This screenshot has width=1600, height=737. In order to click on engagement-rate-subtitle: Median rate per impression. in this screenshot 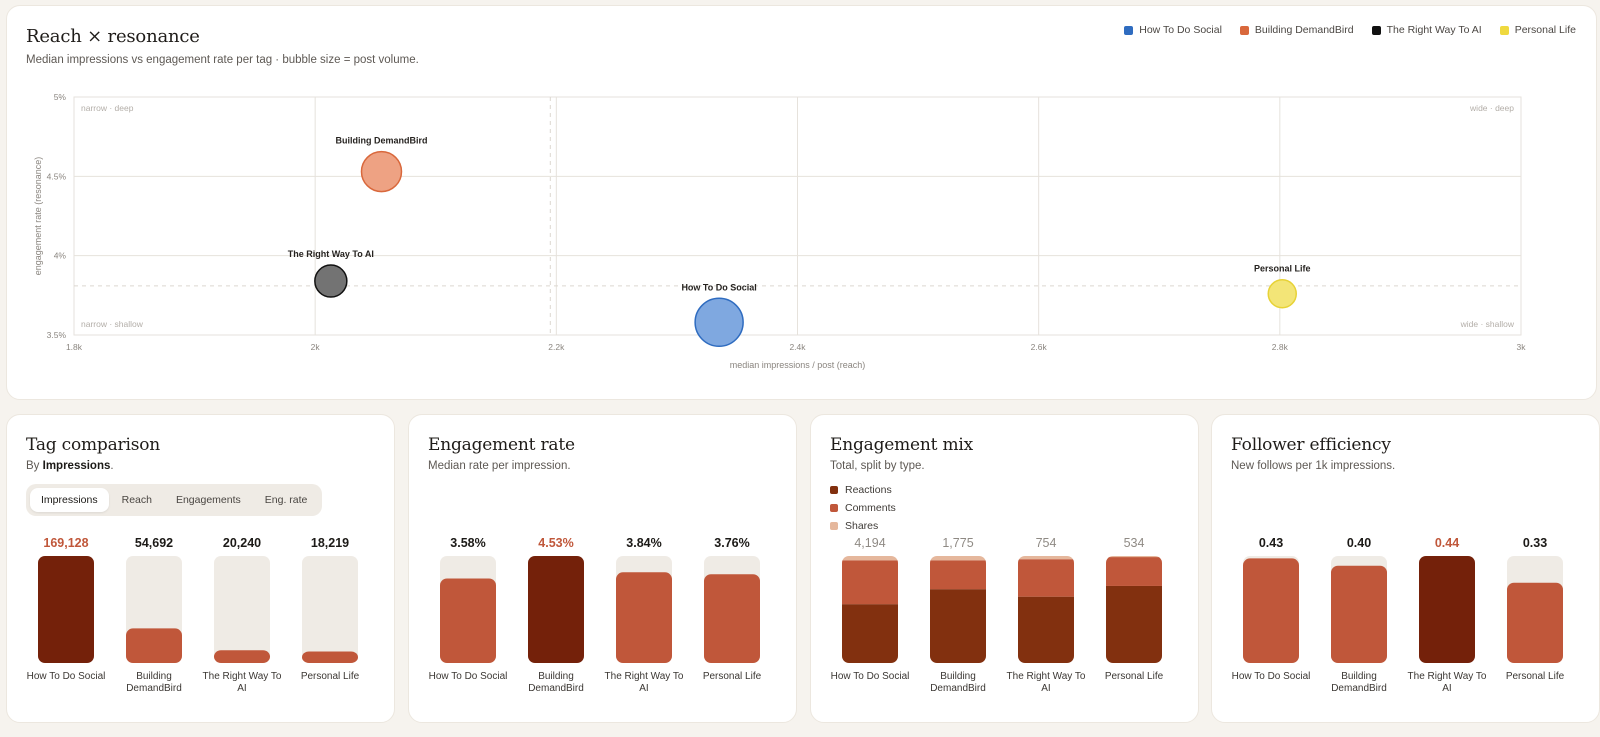, I will do `click(499, 466)`.